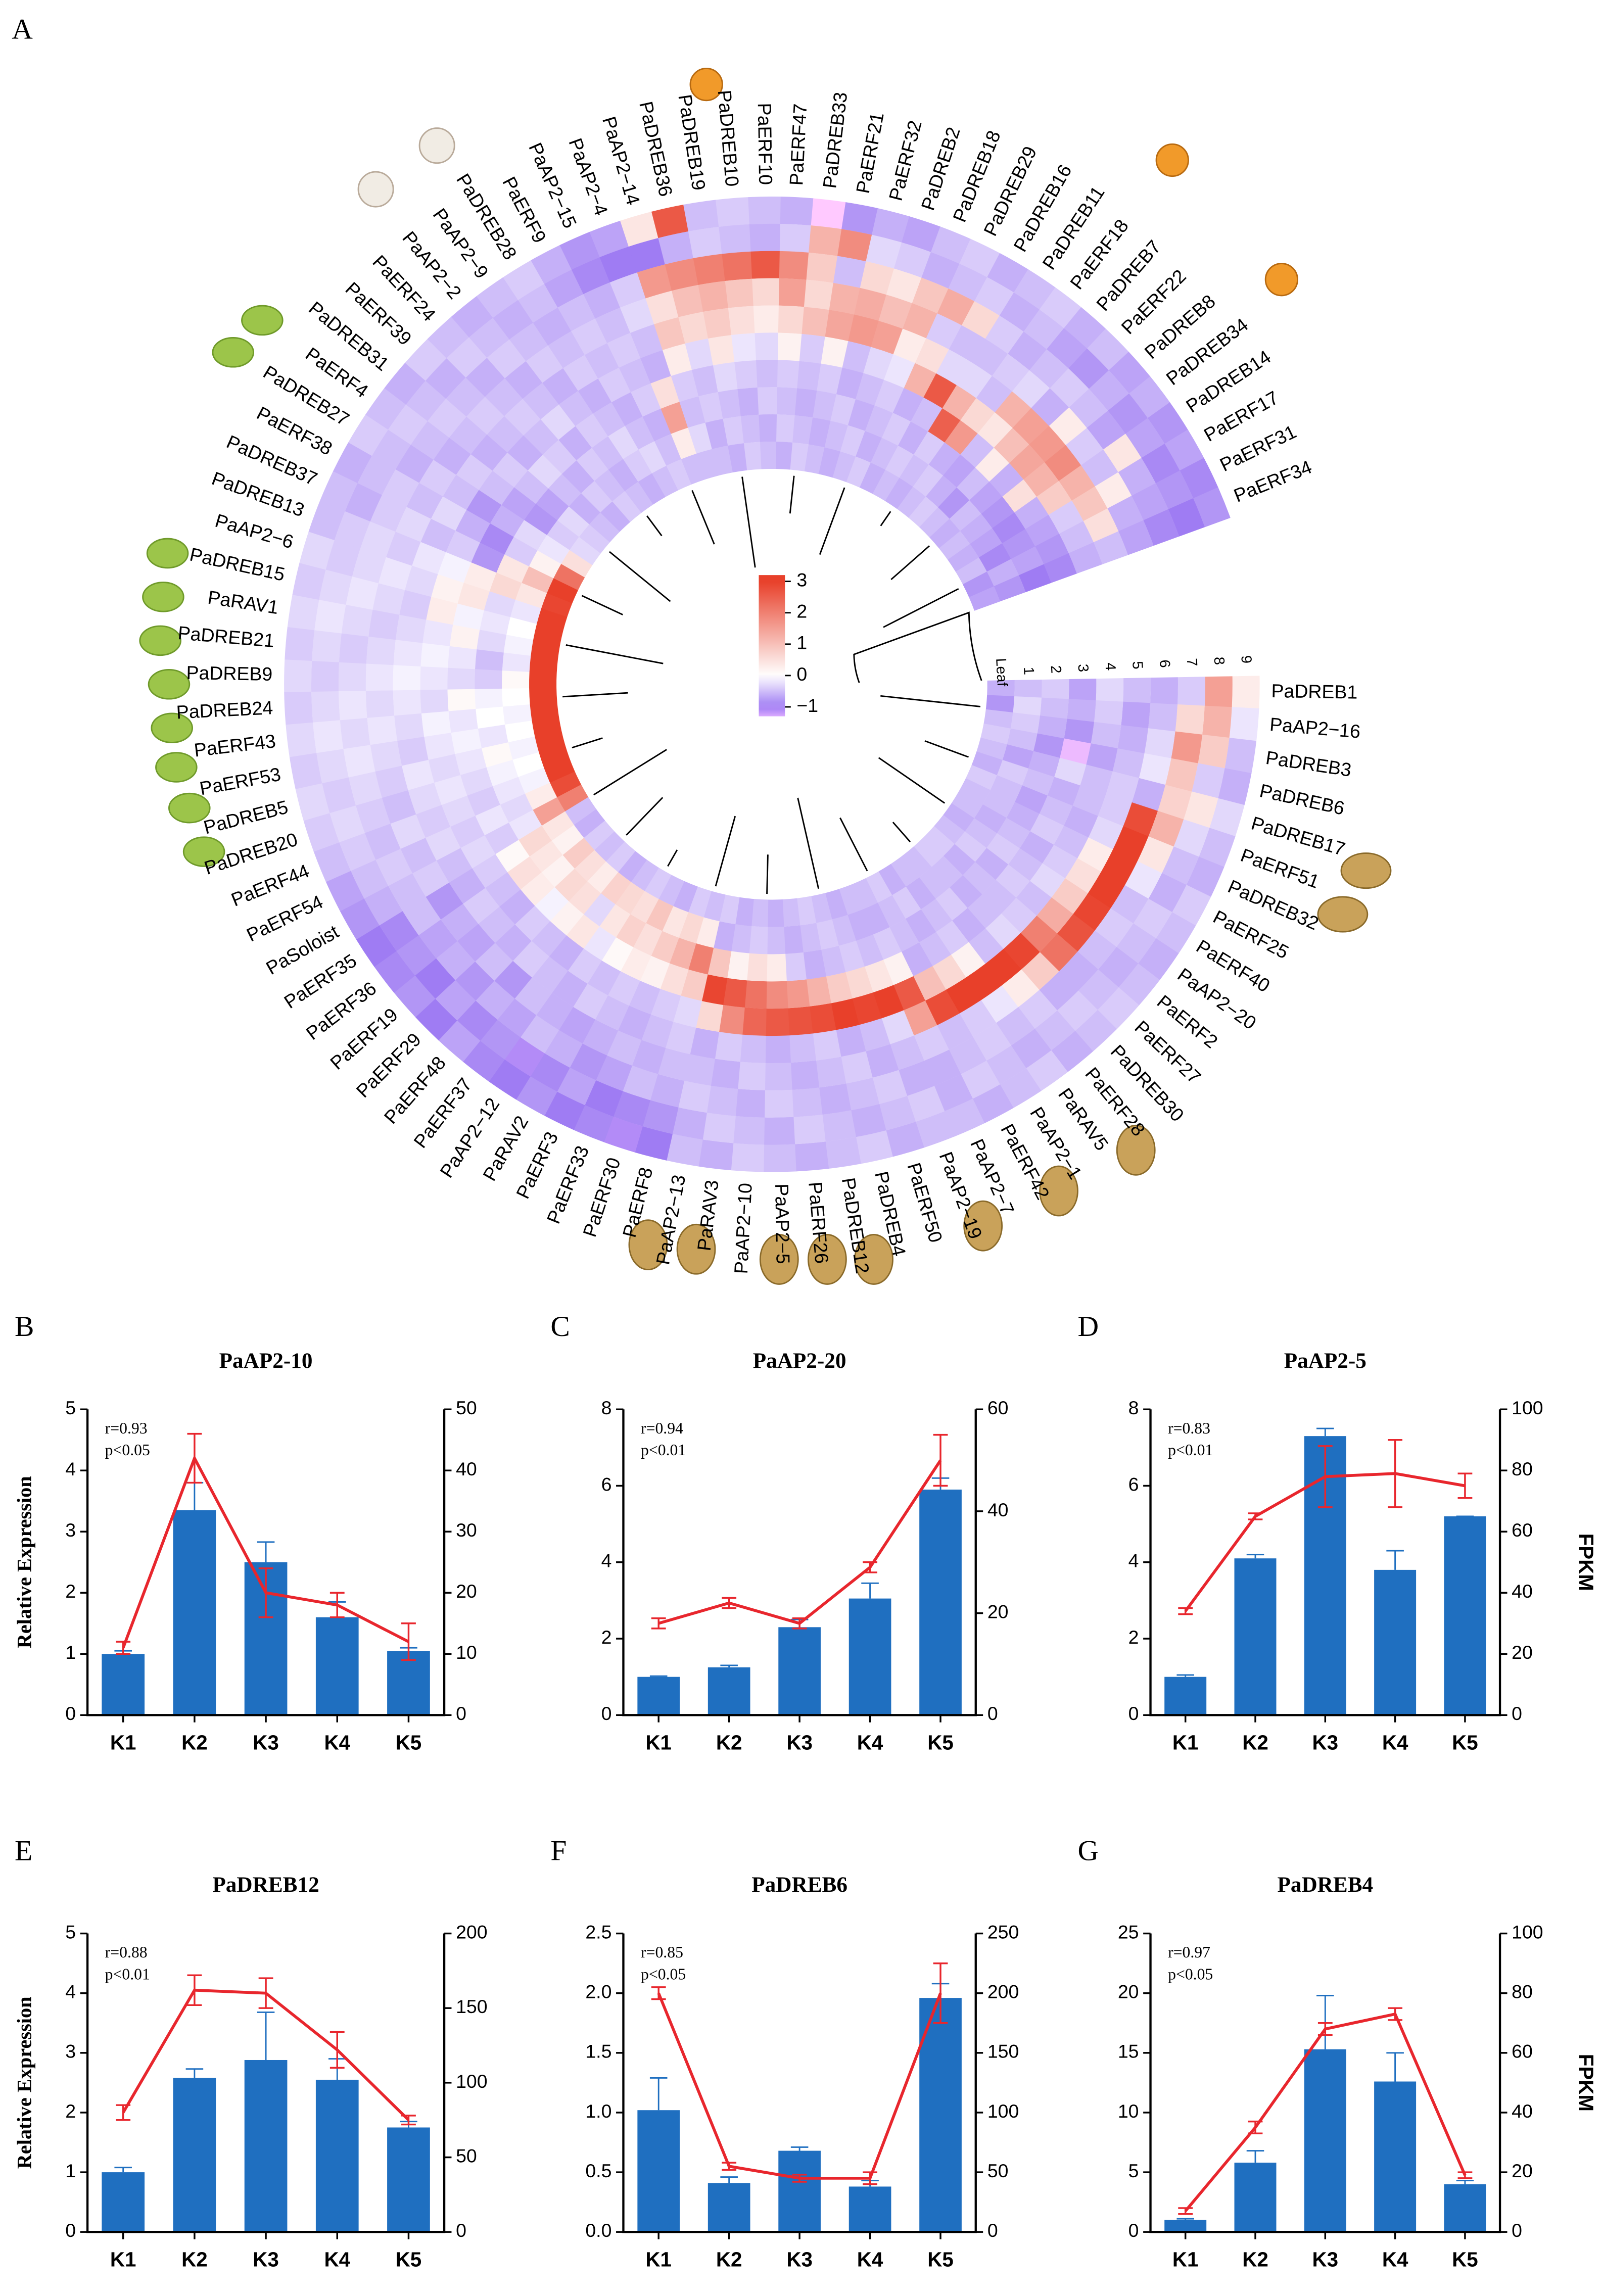 Image resolution: width=1602 pixels, height=2296 pixels. What do you see at coordinates (224, 710) in the screenshot?
I see `gene-label: PaDREB24` at bounding box center [224, 710].